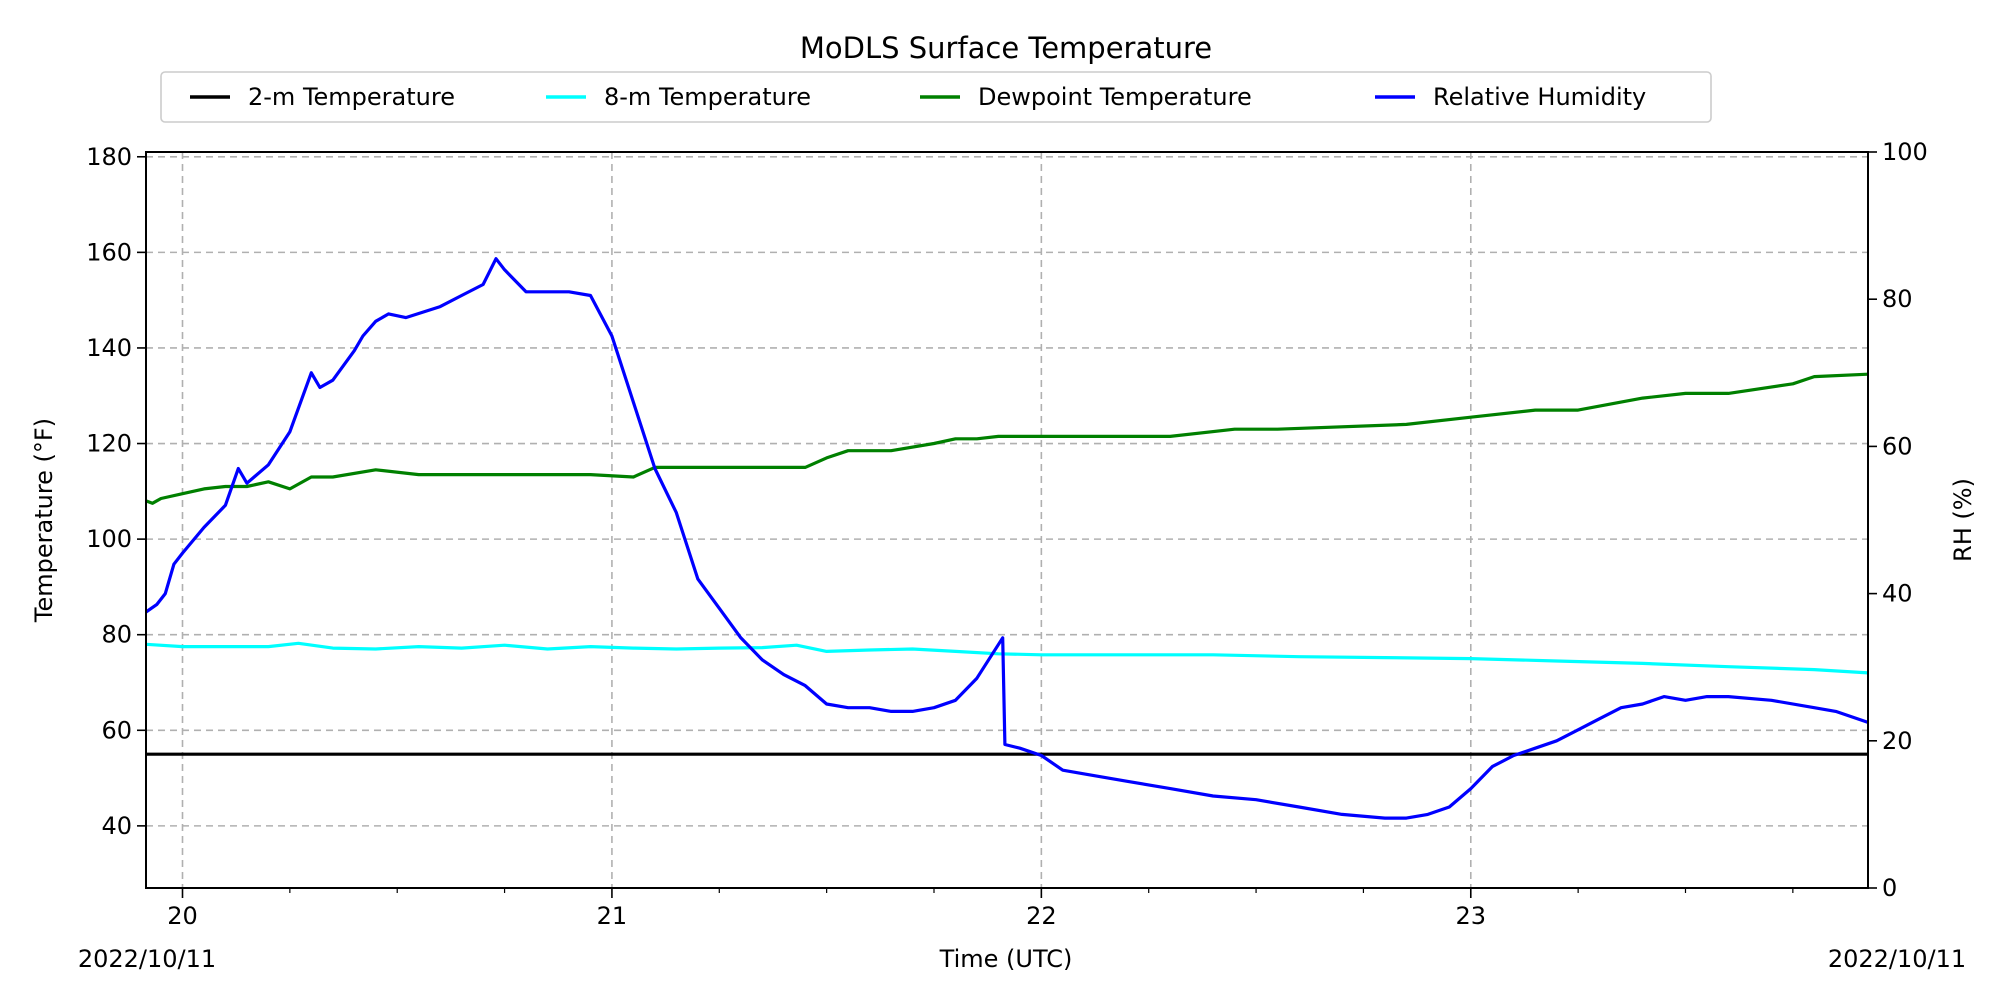 The width and height of the screenshot is (2000, 1000). Describe the element at coordinates (1897, 741) in the screenshot. I see `y2-tick-label: 20` at that location.